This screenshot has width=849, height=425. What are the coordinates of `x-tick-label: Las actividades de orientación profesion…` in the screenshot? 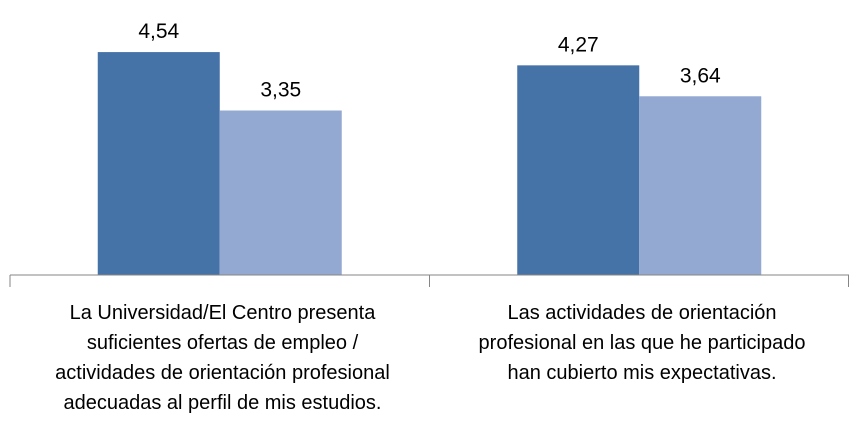 It's located at (642, 343).